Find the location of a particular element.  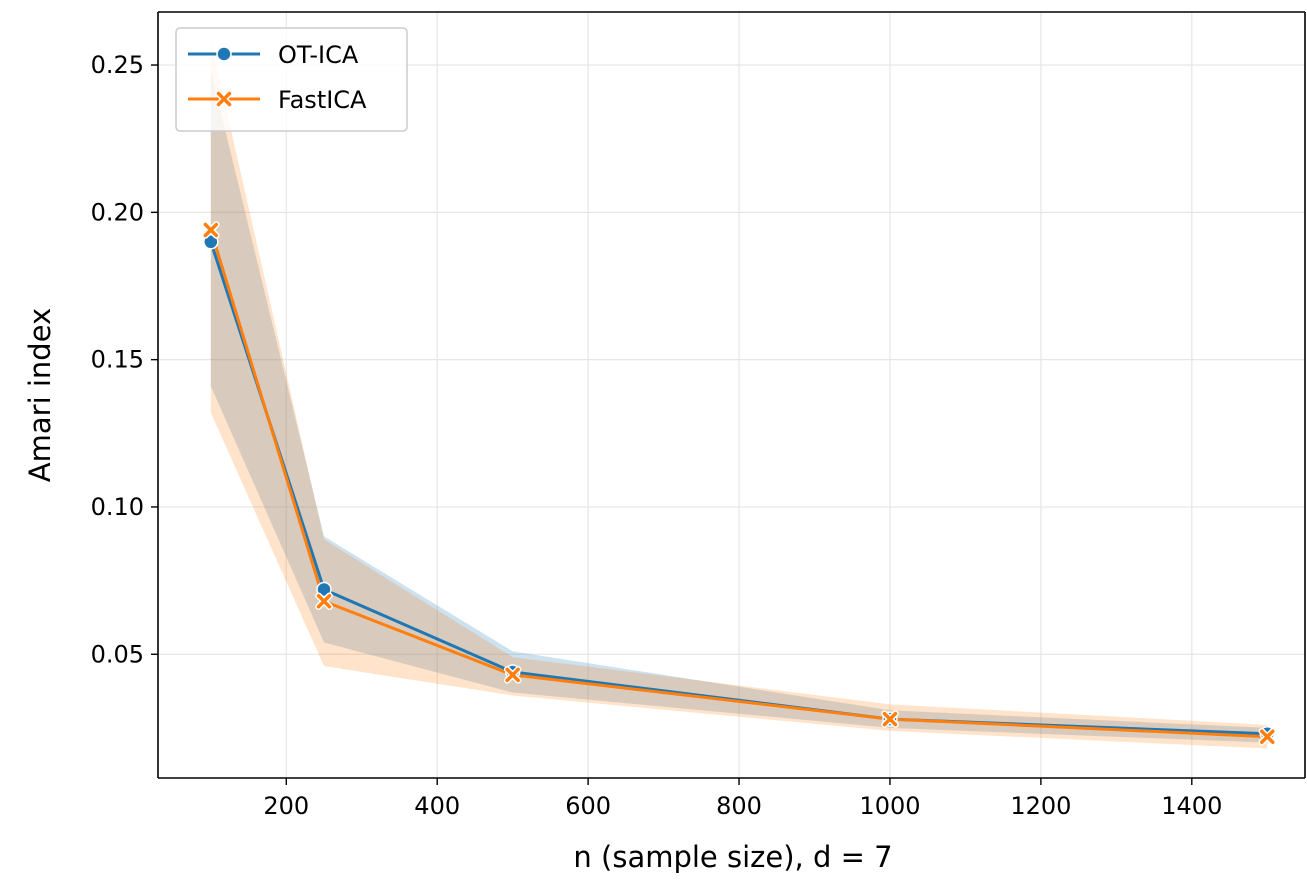

y-tick-label: 0.15 is located at coordinates (117, 360).